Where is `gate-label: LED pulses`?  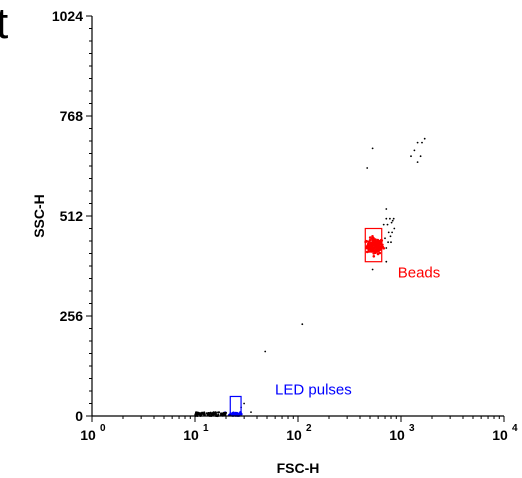 gate-label: LED pulses is located at coordinates (313, 389).